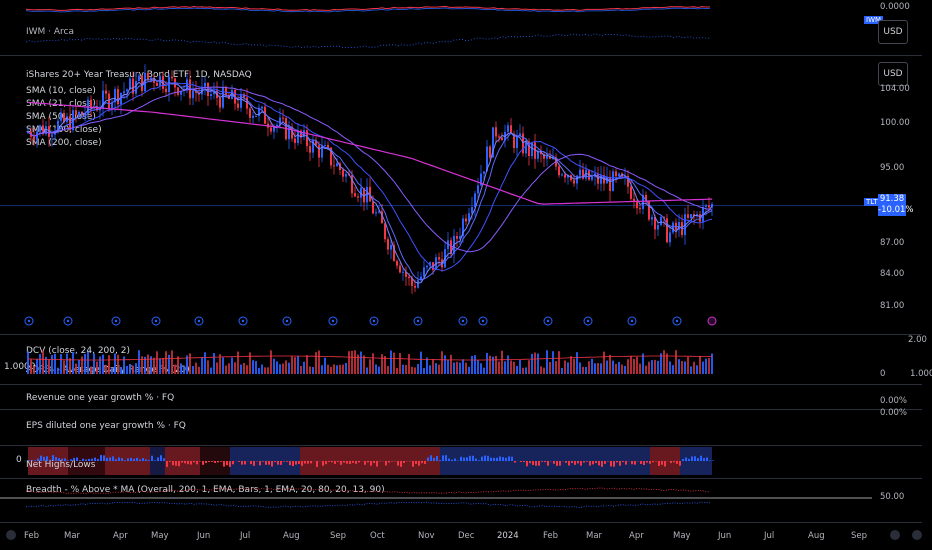 The width and height of the screenshot is (932, 550). Describe the element at coordinates (368, 8) in the screenshot. I see `top-line-red` at that location.